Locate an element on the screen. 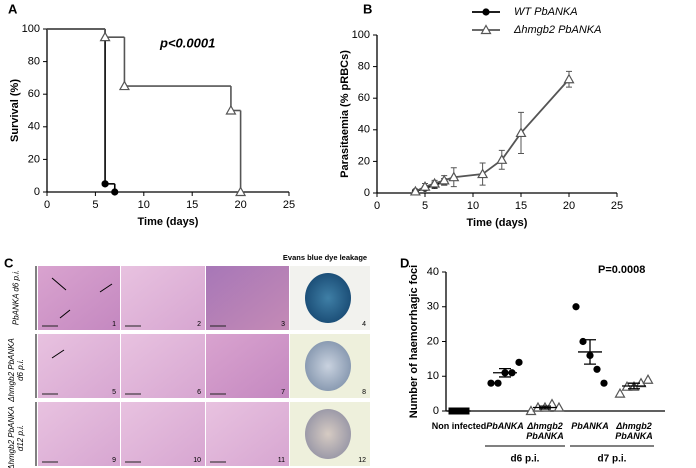 Image resolution: width=696 pixels, height=468 pixels. panel-label: B is located at coordinates (367, 8).